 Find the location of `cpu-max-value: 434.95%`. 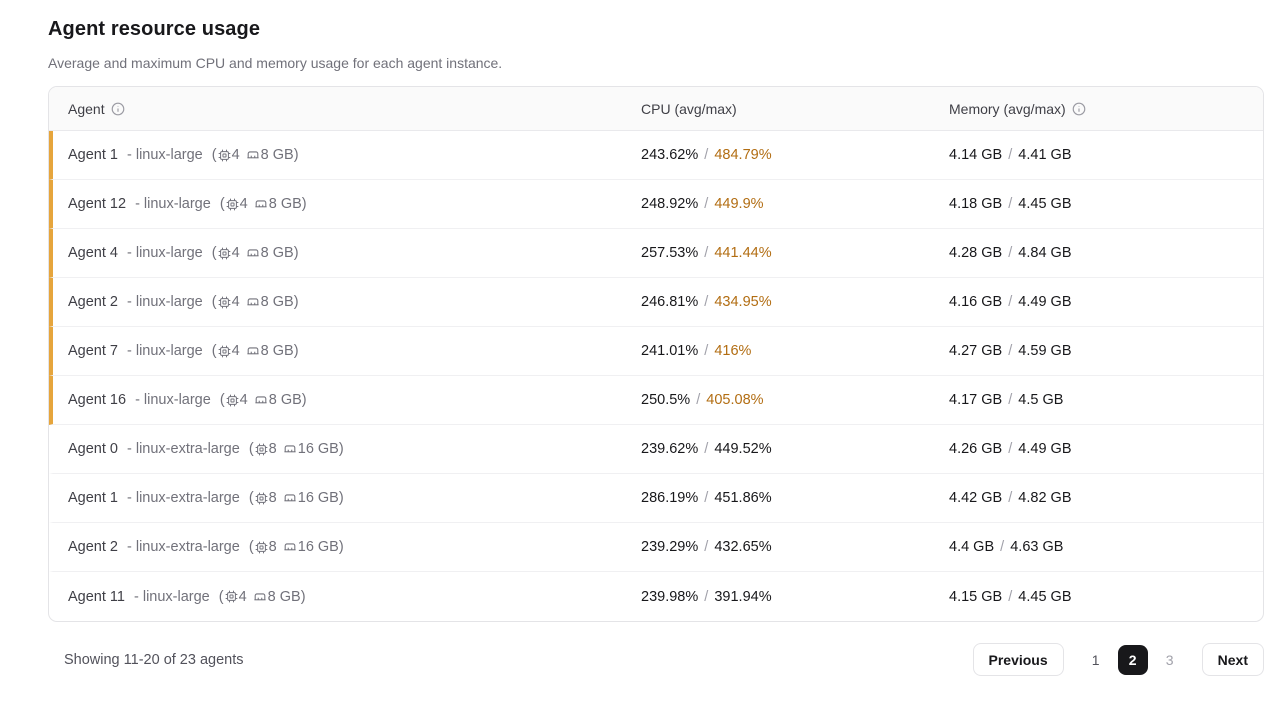

cpu-max-value: 434.95% is located at coordinates (743, 302).